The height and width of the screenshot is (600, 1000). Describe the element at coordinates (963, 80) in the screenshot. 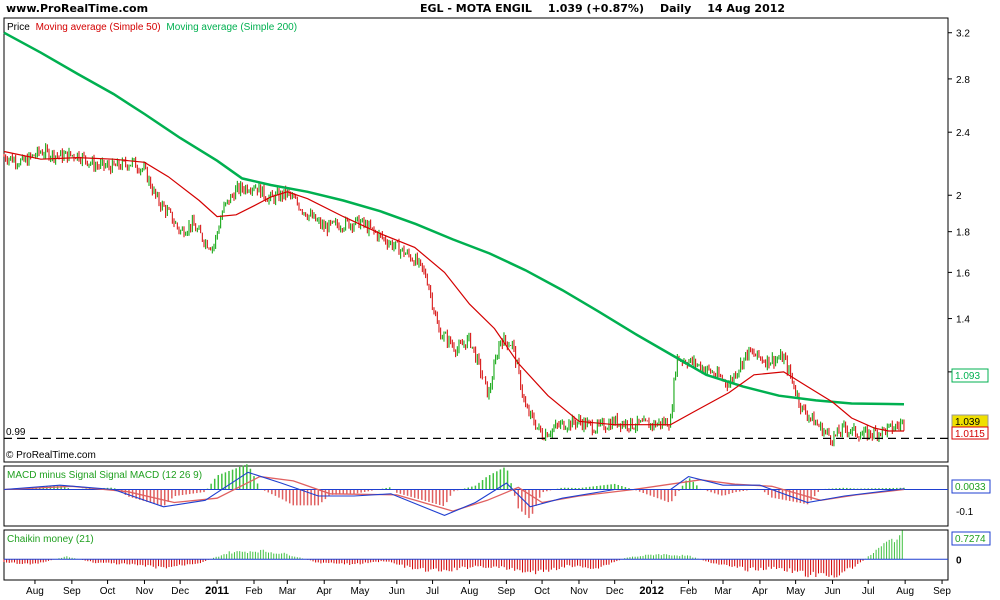

I see `y-tick-label: 2.8` at that location.